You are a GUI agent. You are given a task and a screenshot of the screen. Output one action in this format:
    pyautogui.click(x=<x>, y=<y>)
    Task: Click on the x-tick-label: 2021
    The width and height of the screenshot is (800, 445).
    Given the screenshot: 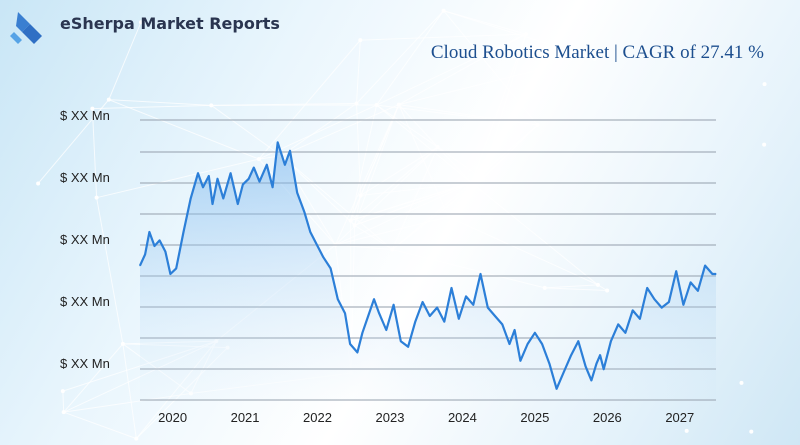 What is the action you would take?
    pyautogui.click(x=245, y=417)
    